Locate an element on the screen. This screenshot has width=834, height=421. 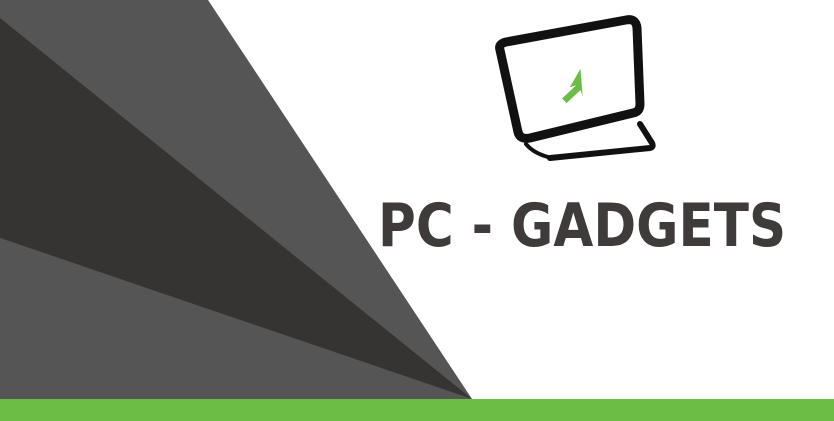
cursor-arrow-icon is located at coordinates (572, 86).